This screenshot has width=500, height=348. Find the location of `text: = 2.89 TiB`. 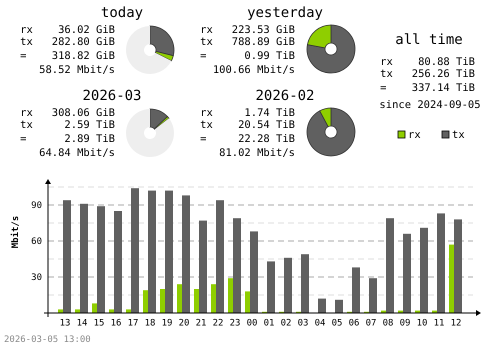

text: = 2.89 TiB is located at coordinates (67, 139).